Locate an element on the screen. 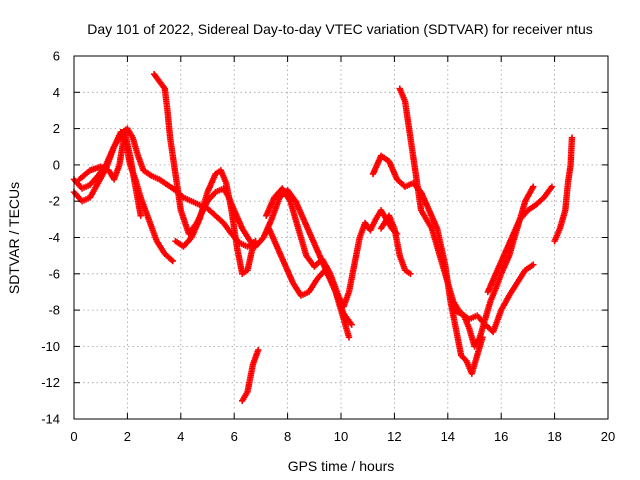 Image resolution: width=640 pixels, height=480 pixels. y-tick-labels: -14 -12 -10 -8 -6 -4 -2 0 2 4 6 is located at coordinates (50, 238).